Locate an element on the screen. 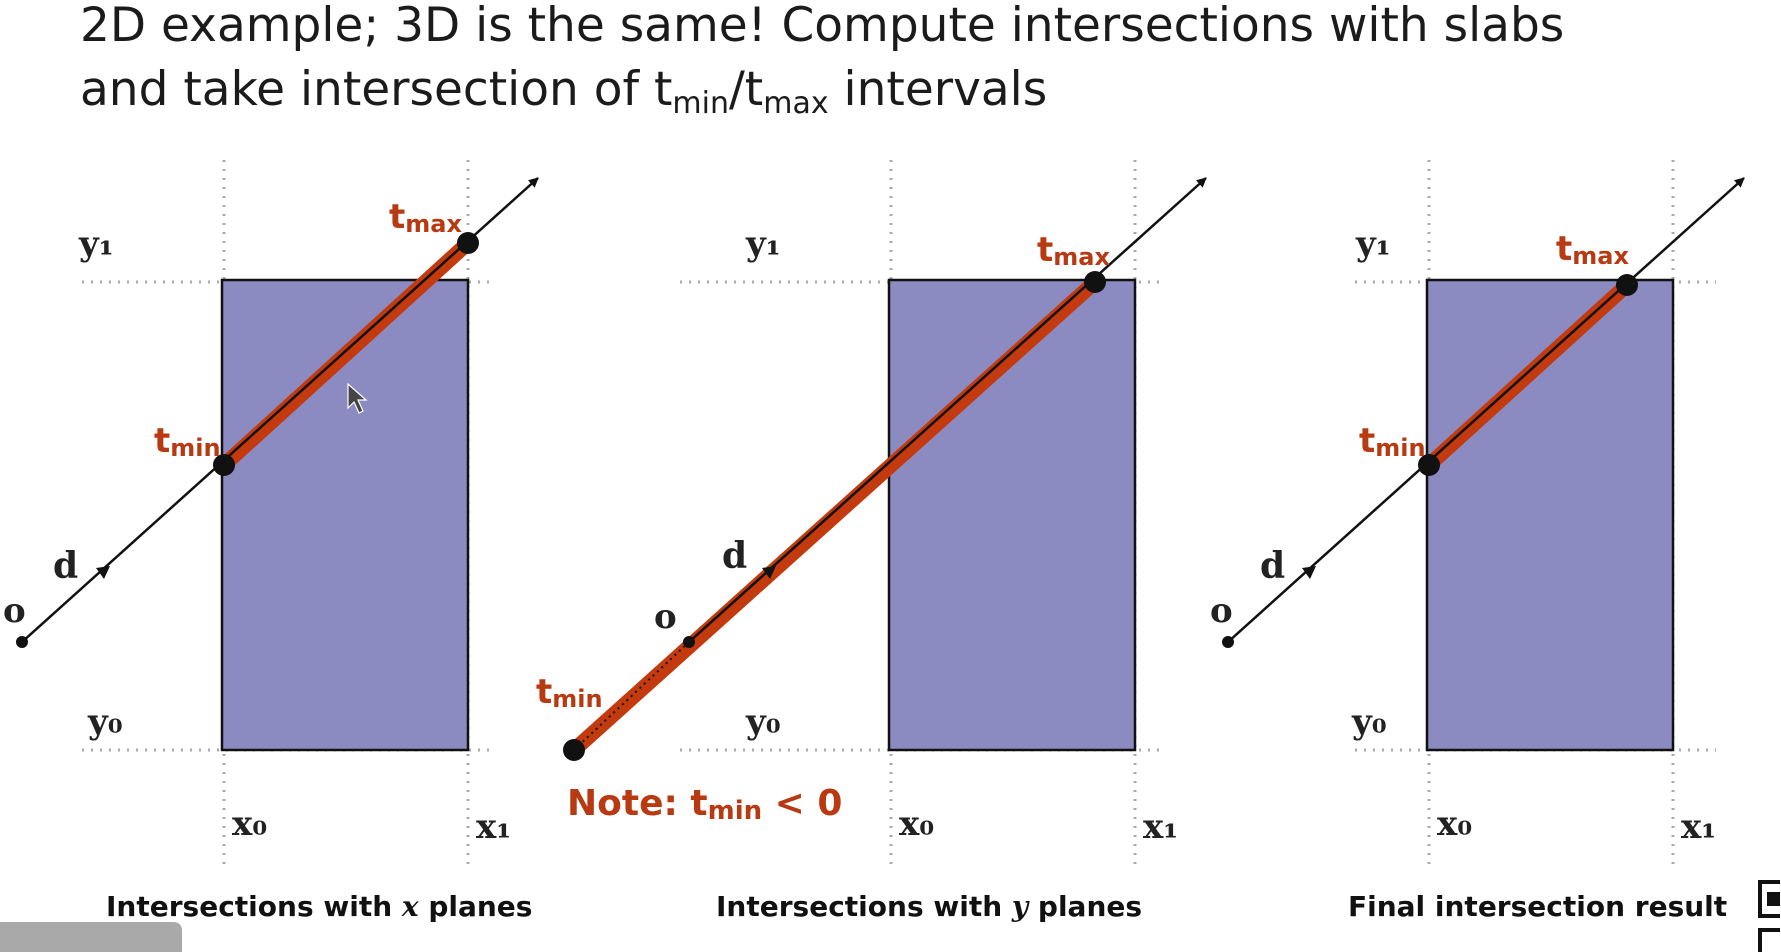 The height and width of the screenshot is (952, 1781). note-tmin-negative: Note: tmin < 0 is located at coordinates (704, 804).